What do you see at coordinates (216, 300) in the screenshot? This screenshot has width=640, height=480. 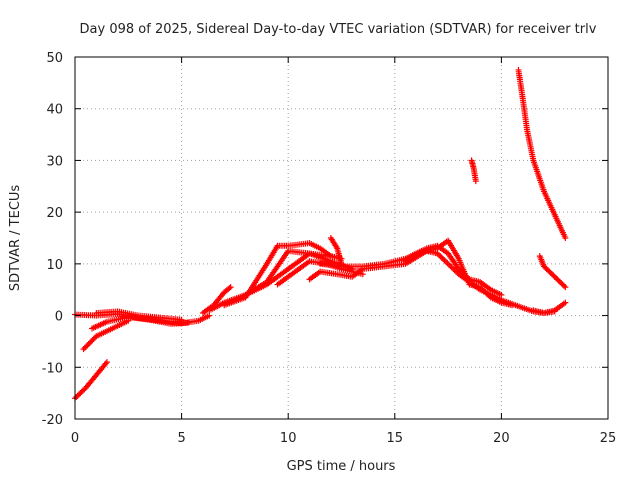 I see `series-arc-f` at bounding box center [216, 300].